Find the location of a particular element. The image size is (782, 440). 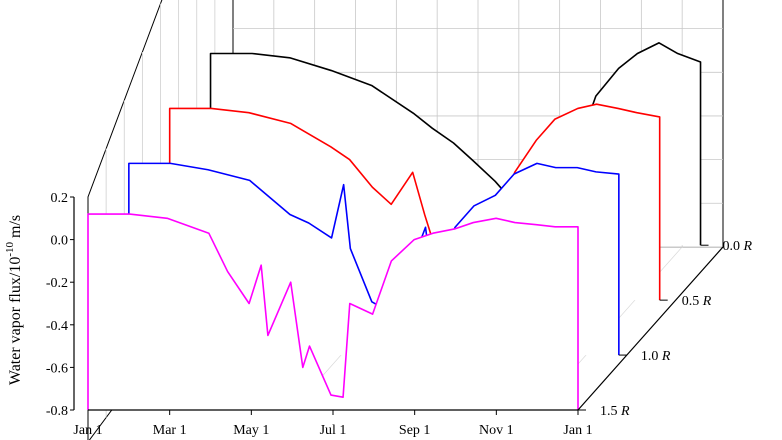

y-tick-label: 0.2 is located at coordinates (60, 198).